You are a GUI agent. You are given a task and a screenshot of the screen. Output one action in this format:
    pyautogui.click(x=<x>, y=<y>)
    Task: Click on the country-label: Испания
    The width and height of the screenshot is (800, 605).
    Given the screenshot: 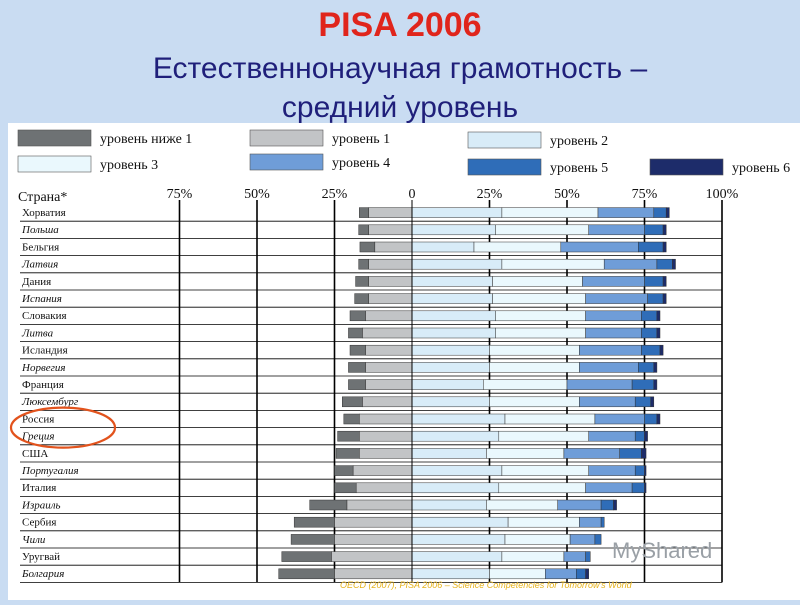 What is the action you would take?
    pyautogui.click(x=41, y=299)
    